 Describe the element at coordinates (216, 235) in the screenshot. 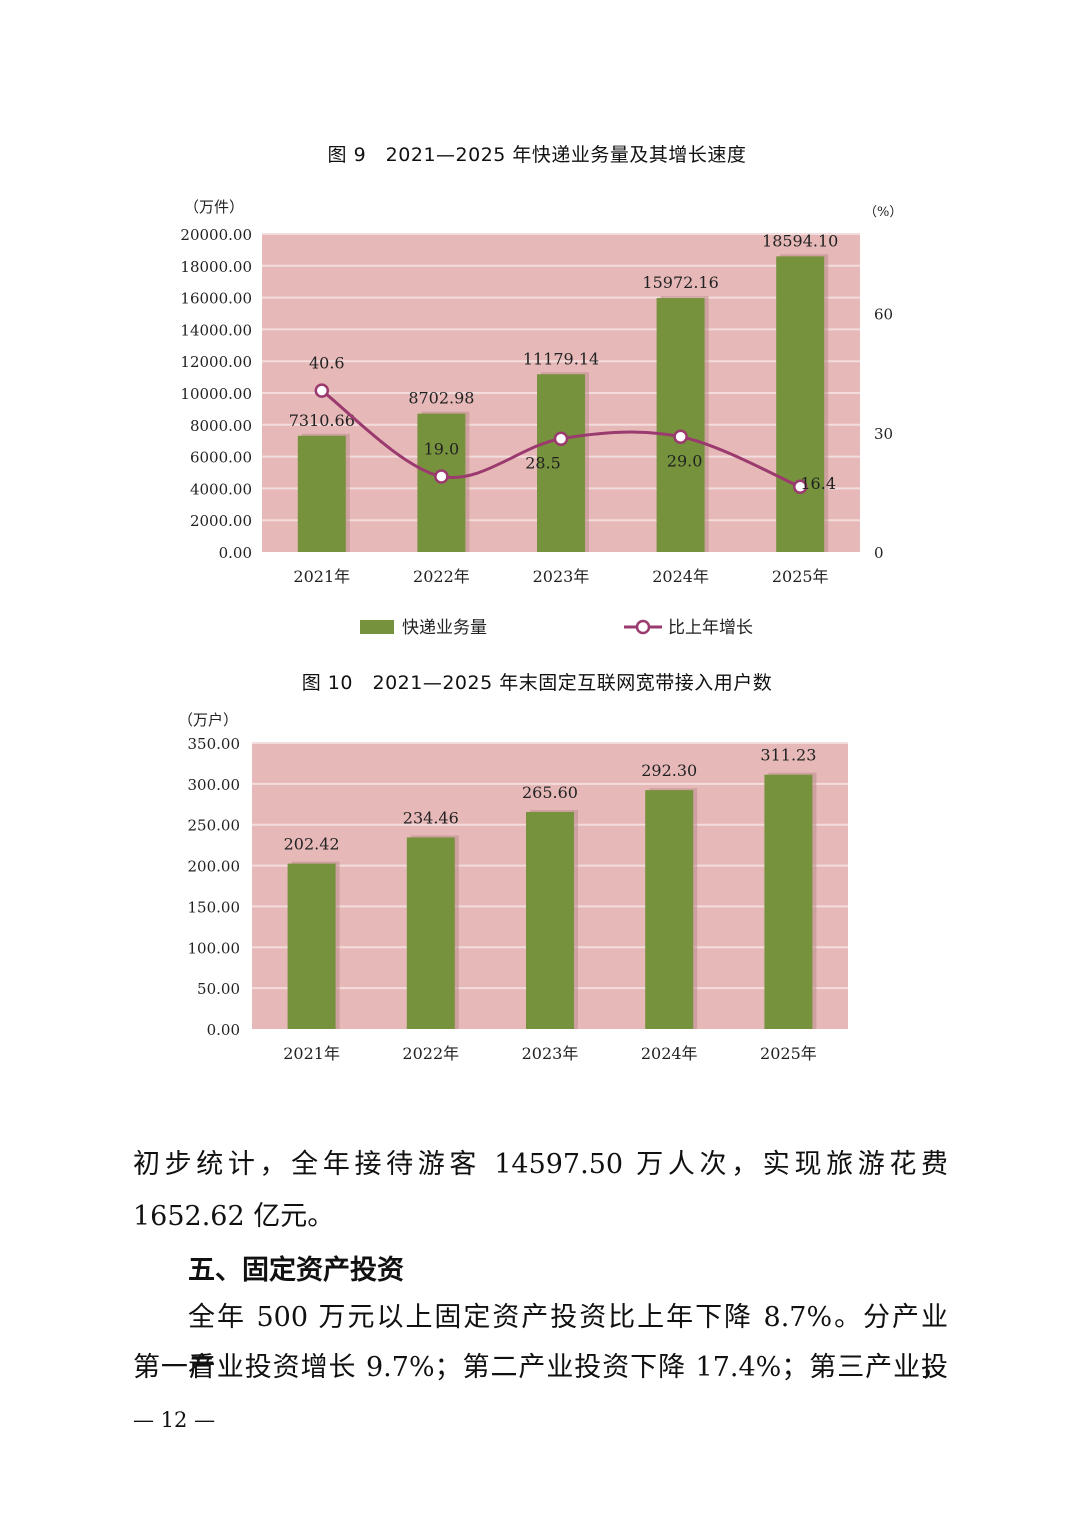

I see `y-tick-label-left: 20000.00` at that location.